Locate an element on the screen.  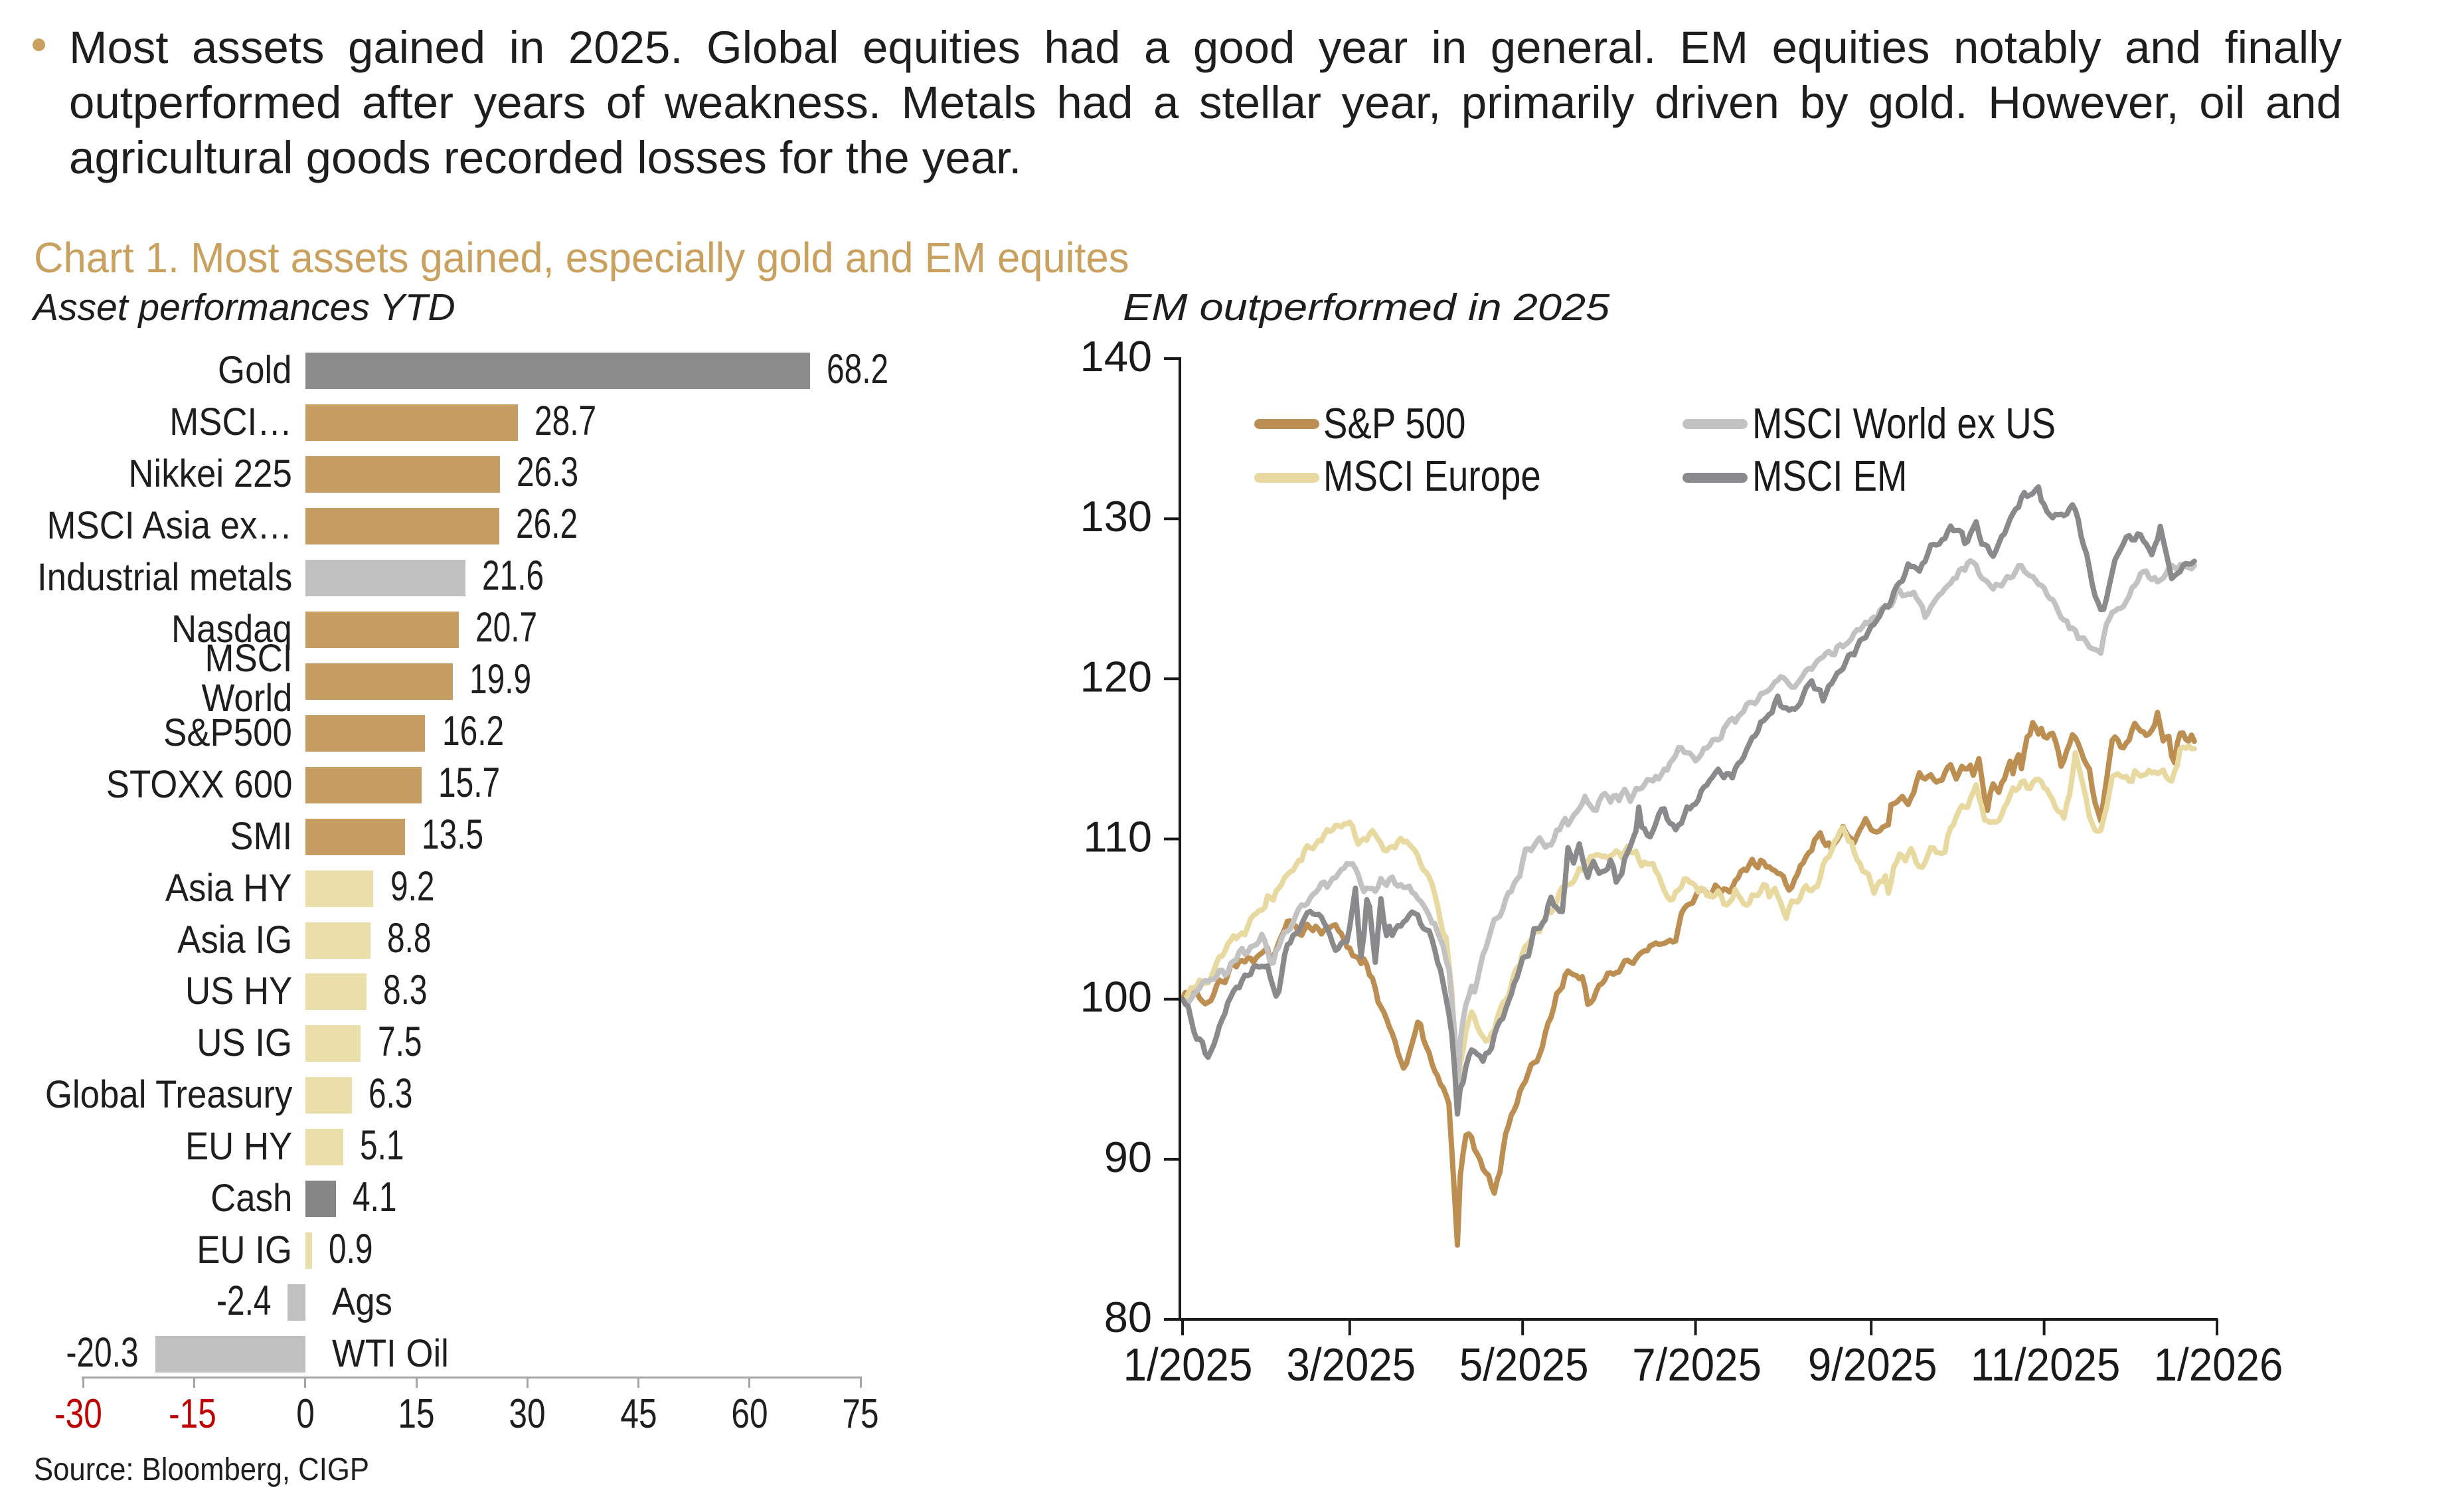
svg-text: 90 is located at coordinates (1128, 1157).